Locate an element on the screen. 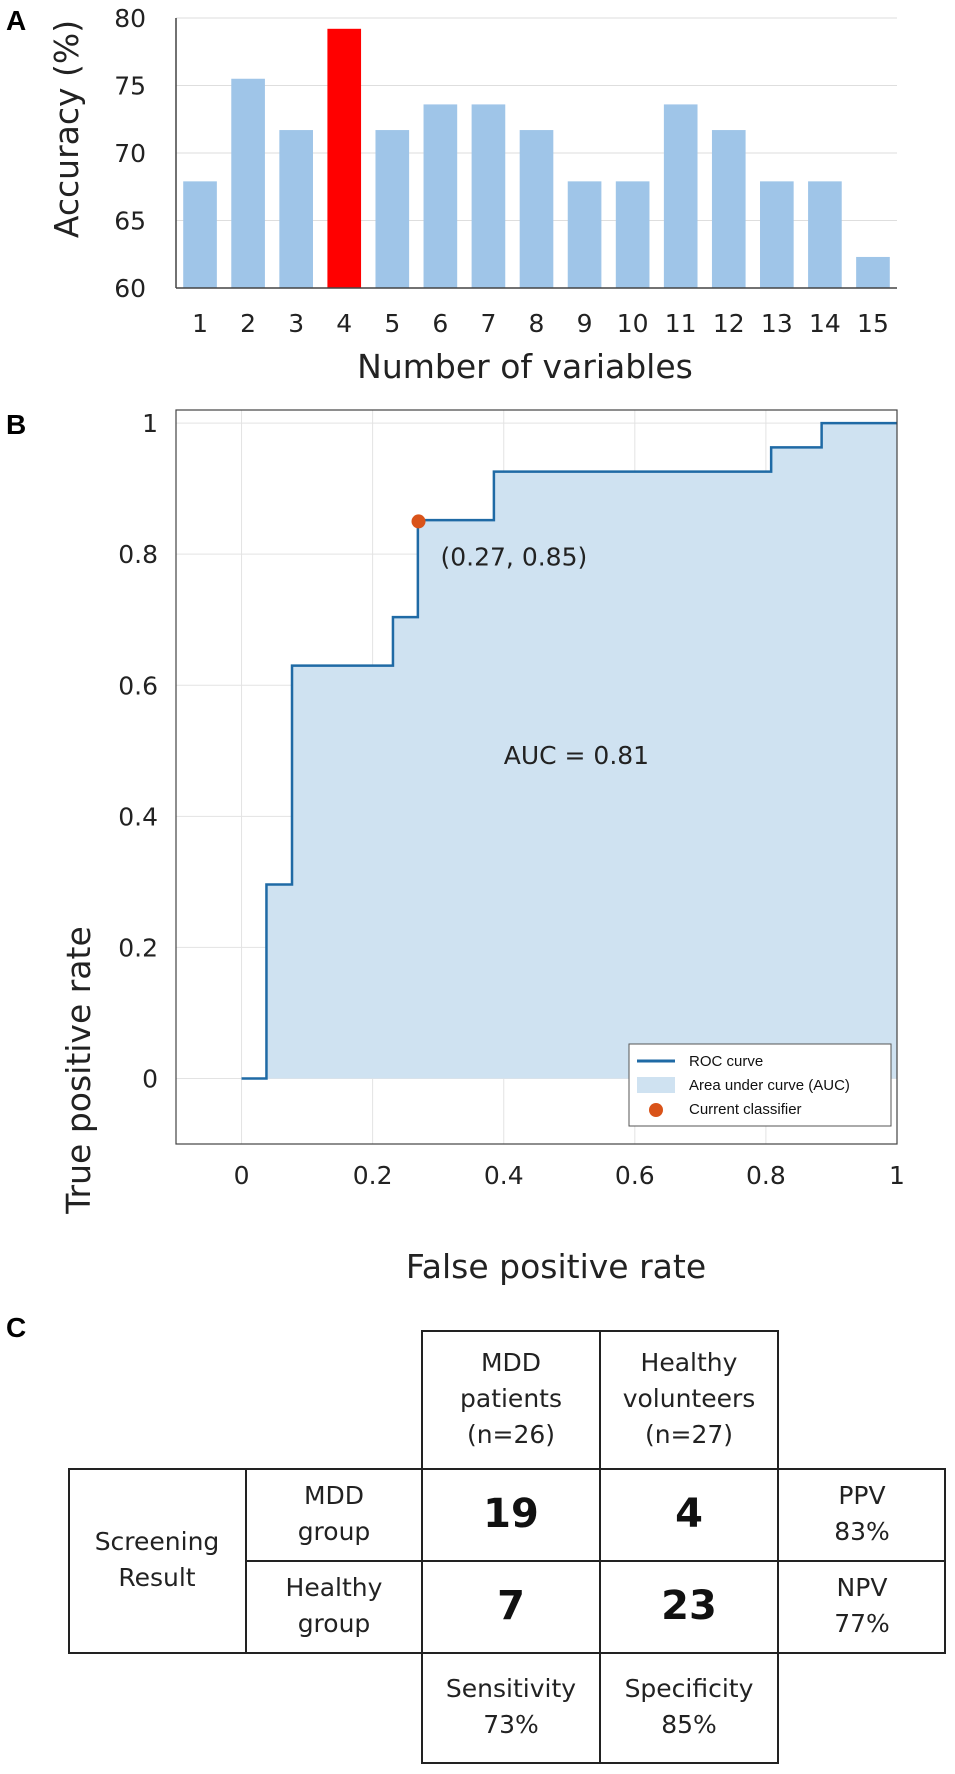  y-tick-label: 0.2 is located at coordinates (138, 947).